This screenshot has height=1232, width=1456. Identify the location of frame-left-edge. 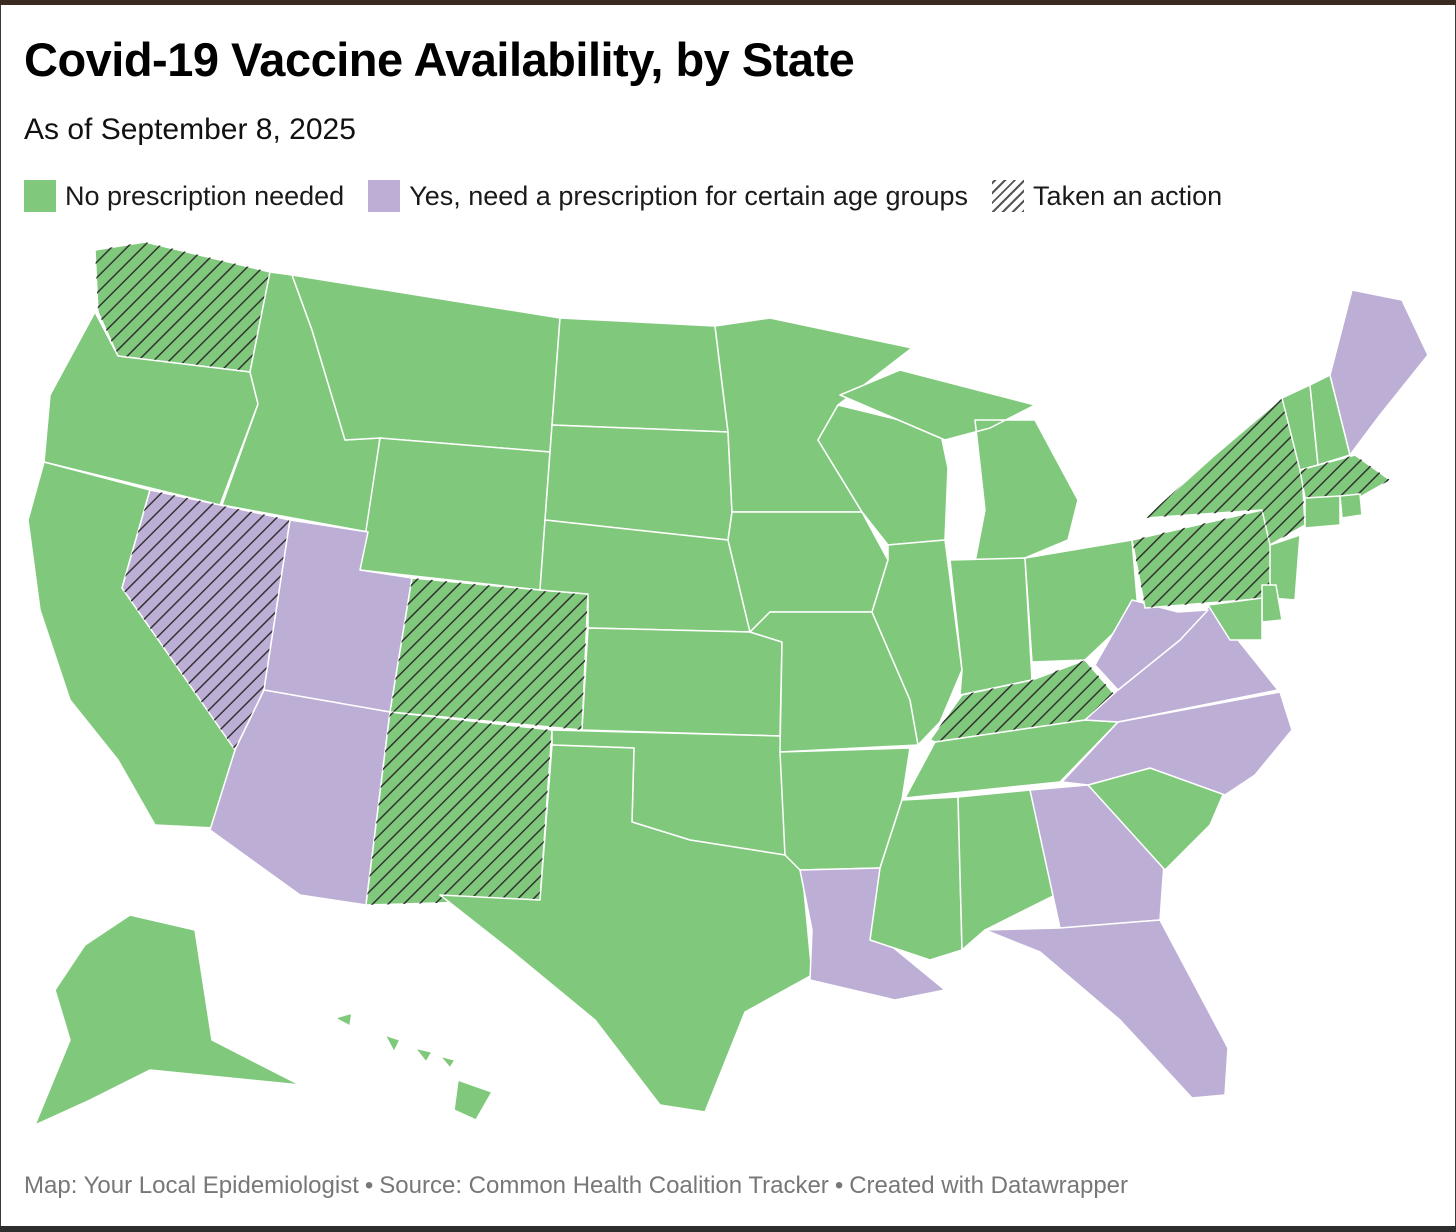
(0, 618).